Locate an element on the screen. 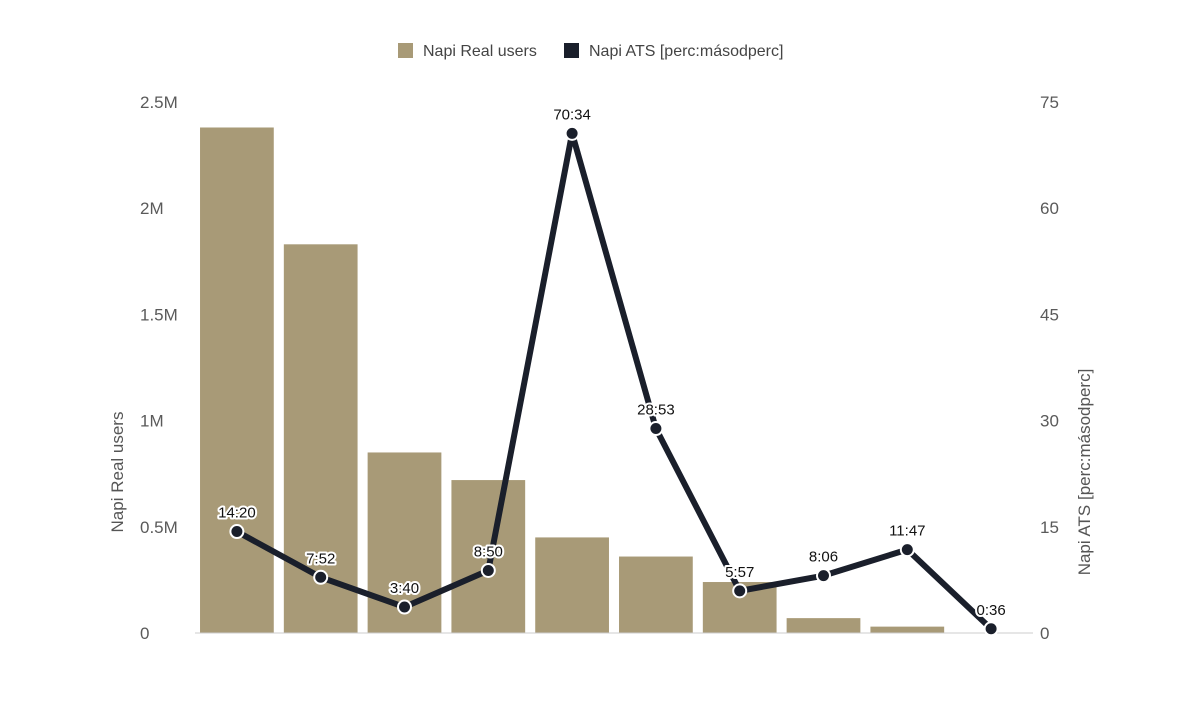  legend-swatch-line is located at coordinates (571, 50).